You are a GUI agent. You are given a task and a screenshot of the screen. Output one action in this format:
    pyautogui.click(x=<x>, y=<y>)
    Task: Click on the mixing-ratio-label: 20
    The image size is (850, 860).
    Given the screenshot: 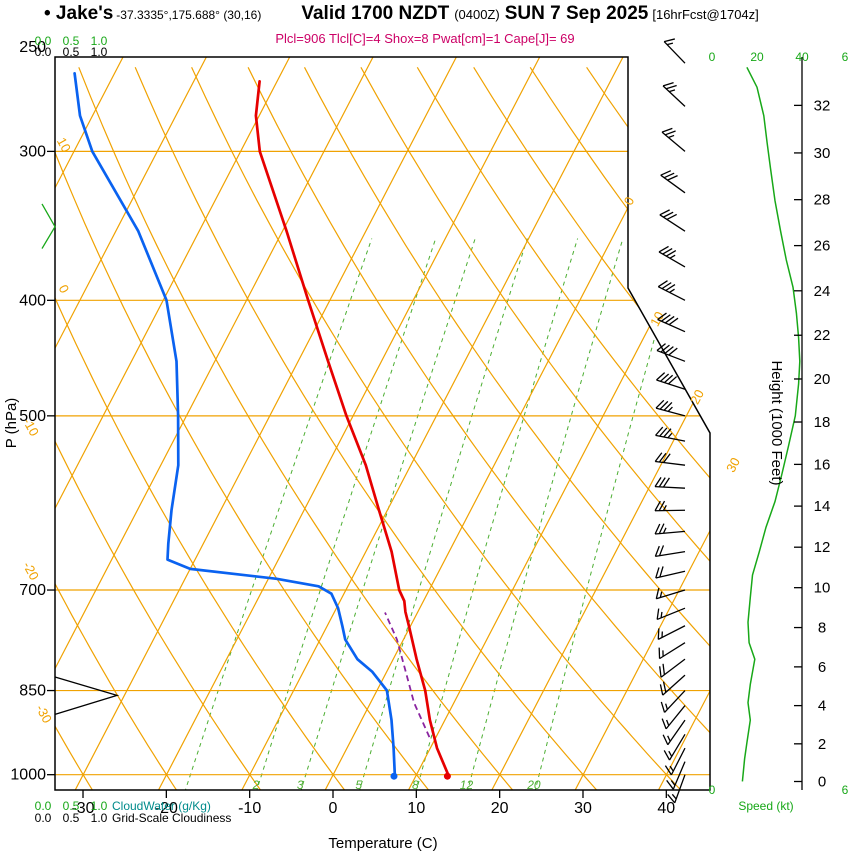 What is the action you would take?
    pyautogui.click(x=533, y=785)
    